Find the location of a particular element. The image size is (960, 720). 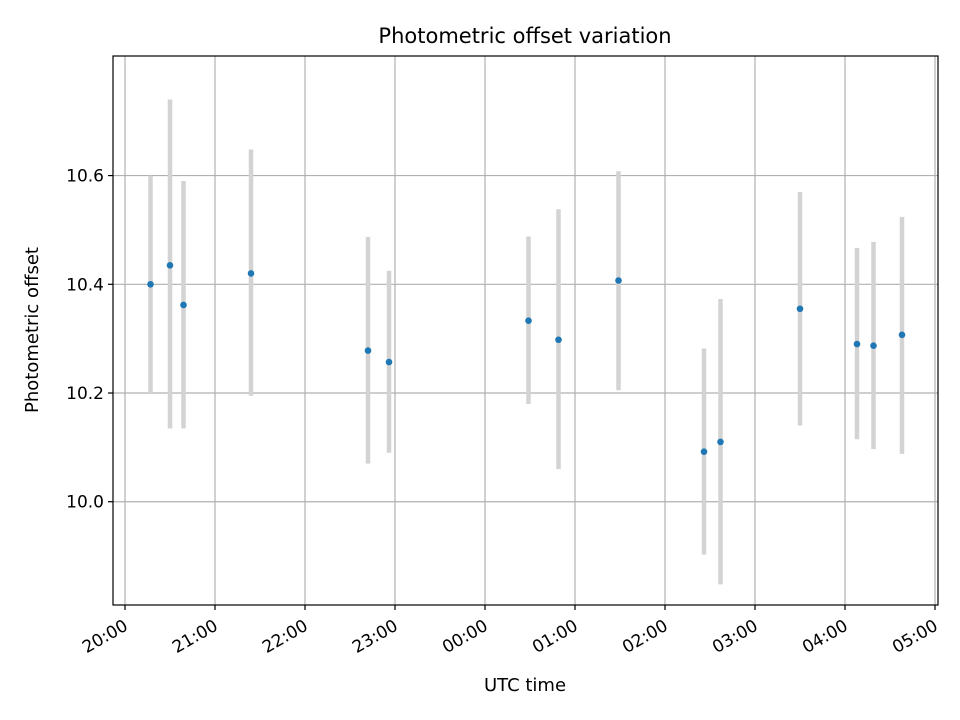

y-tick-label: 10.0 is located at coordinates (85, 503).